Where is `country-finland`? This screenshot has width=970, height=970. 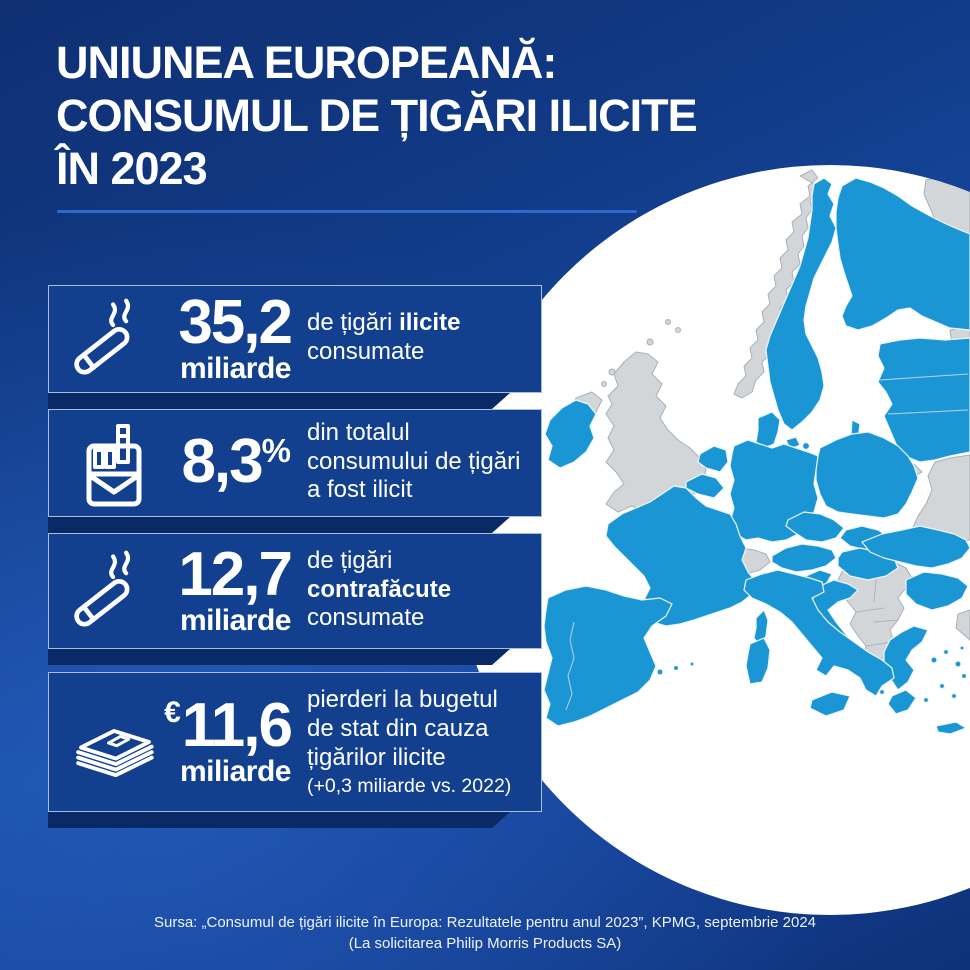
country-finland is located at coordinates (902, 254).